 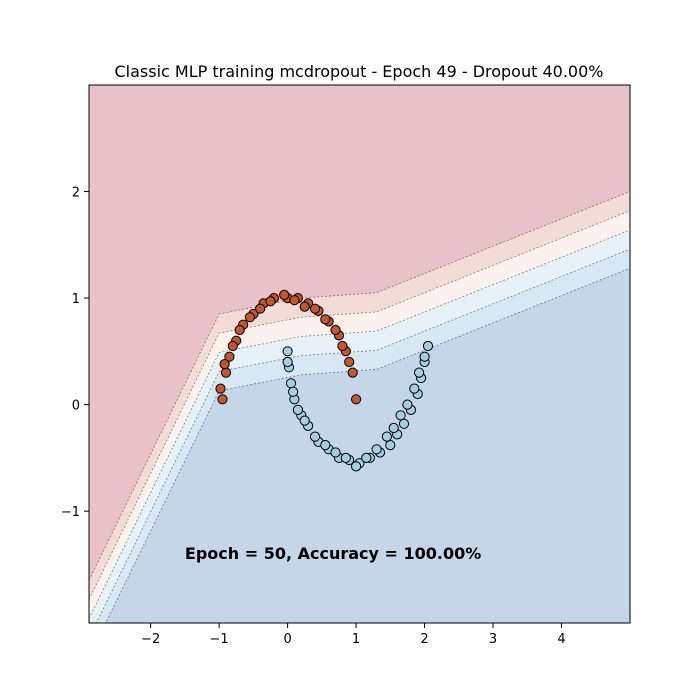 I want to click on x-tick-label-4: 4, so click(x=561, y=639).